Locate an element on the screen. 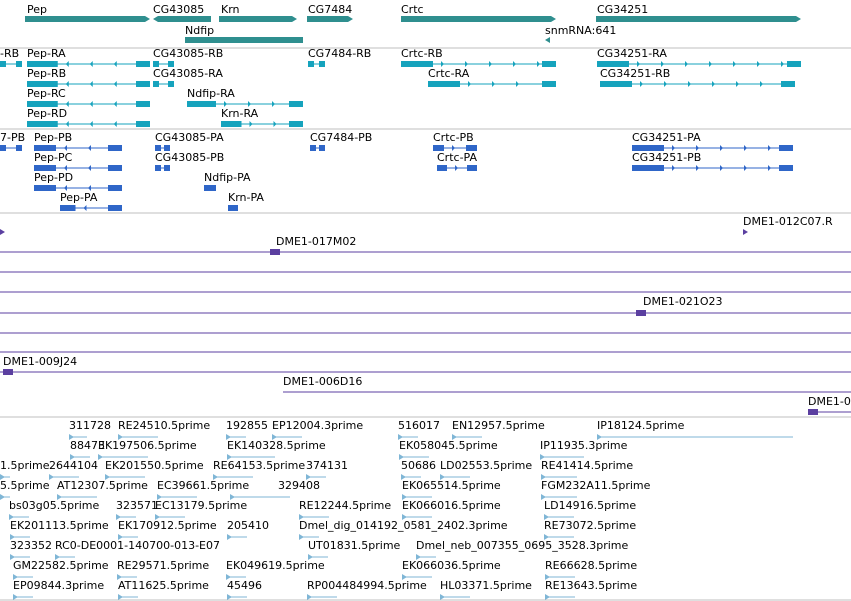 The width and height of the screenshot is (851, 601). gene-label: CG34251 is located at coordinates (622, 9).